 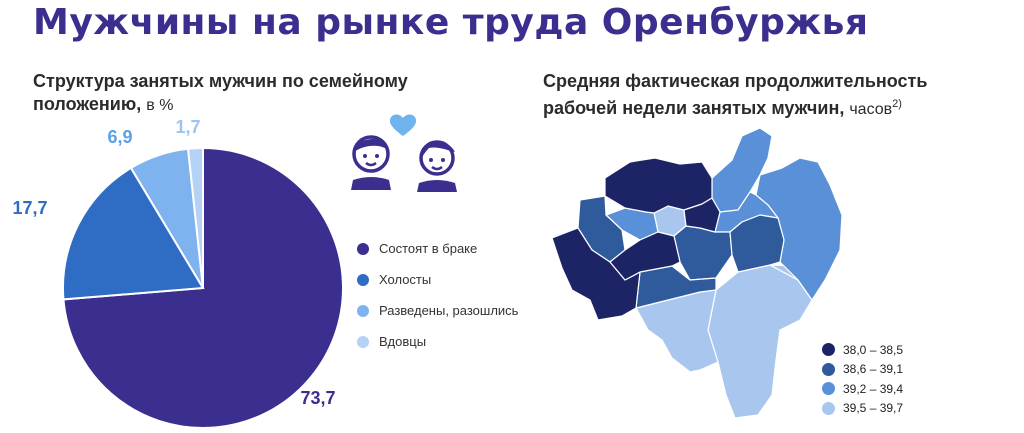 I want to click on legend-item-widowed: Вдовцы, so click(x=437, y=341).